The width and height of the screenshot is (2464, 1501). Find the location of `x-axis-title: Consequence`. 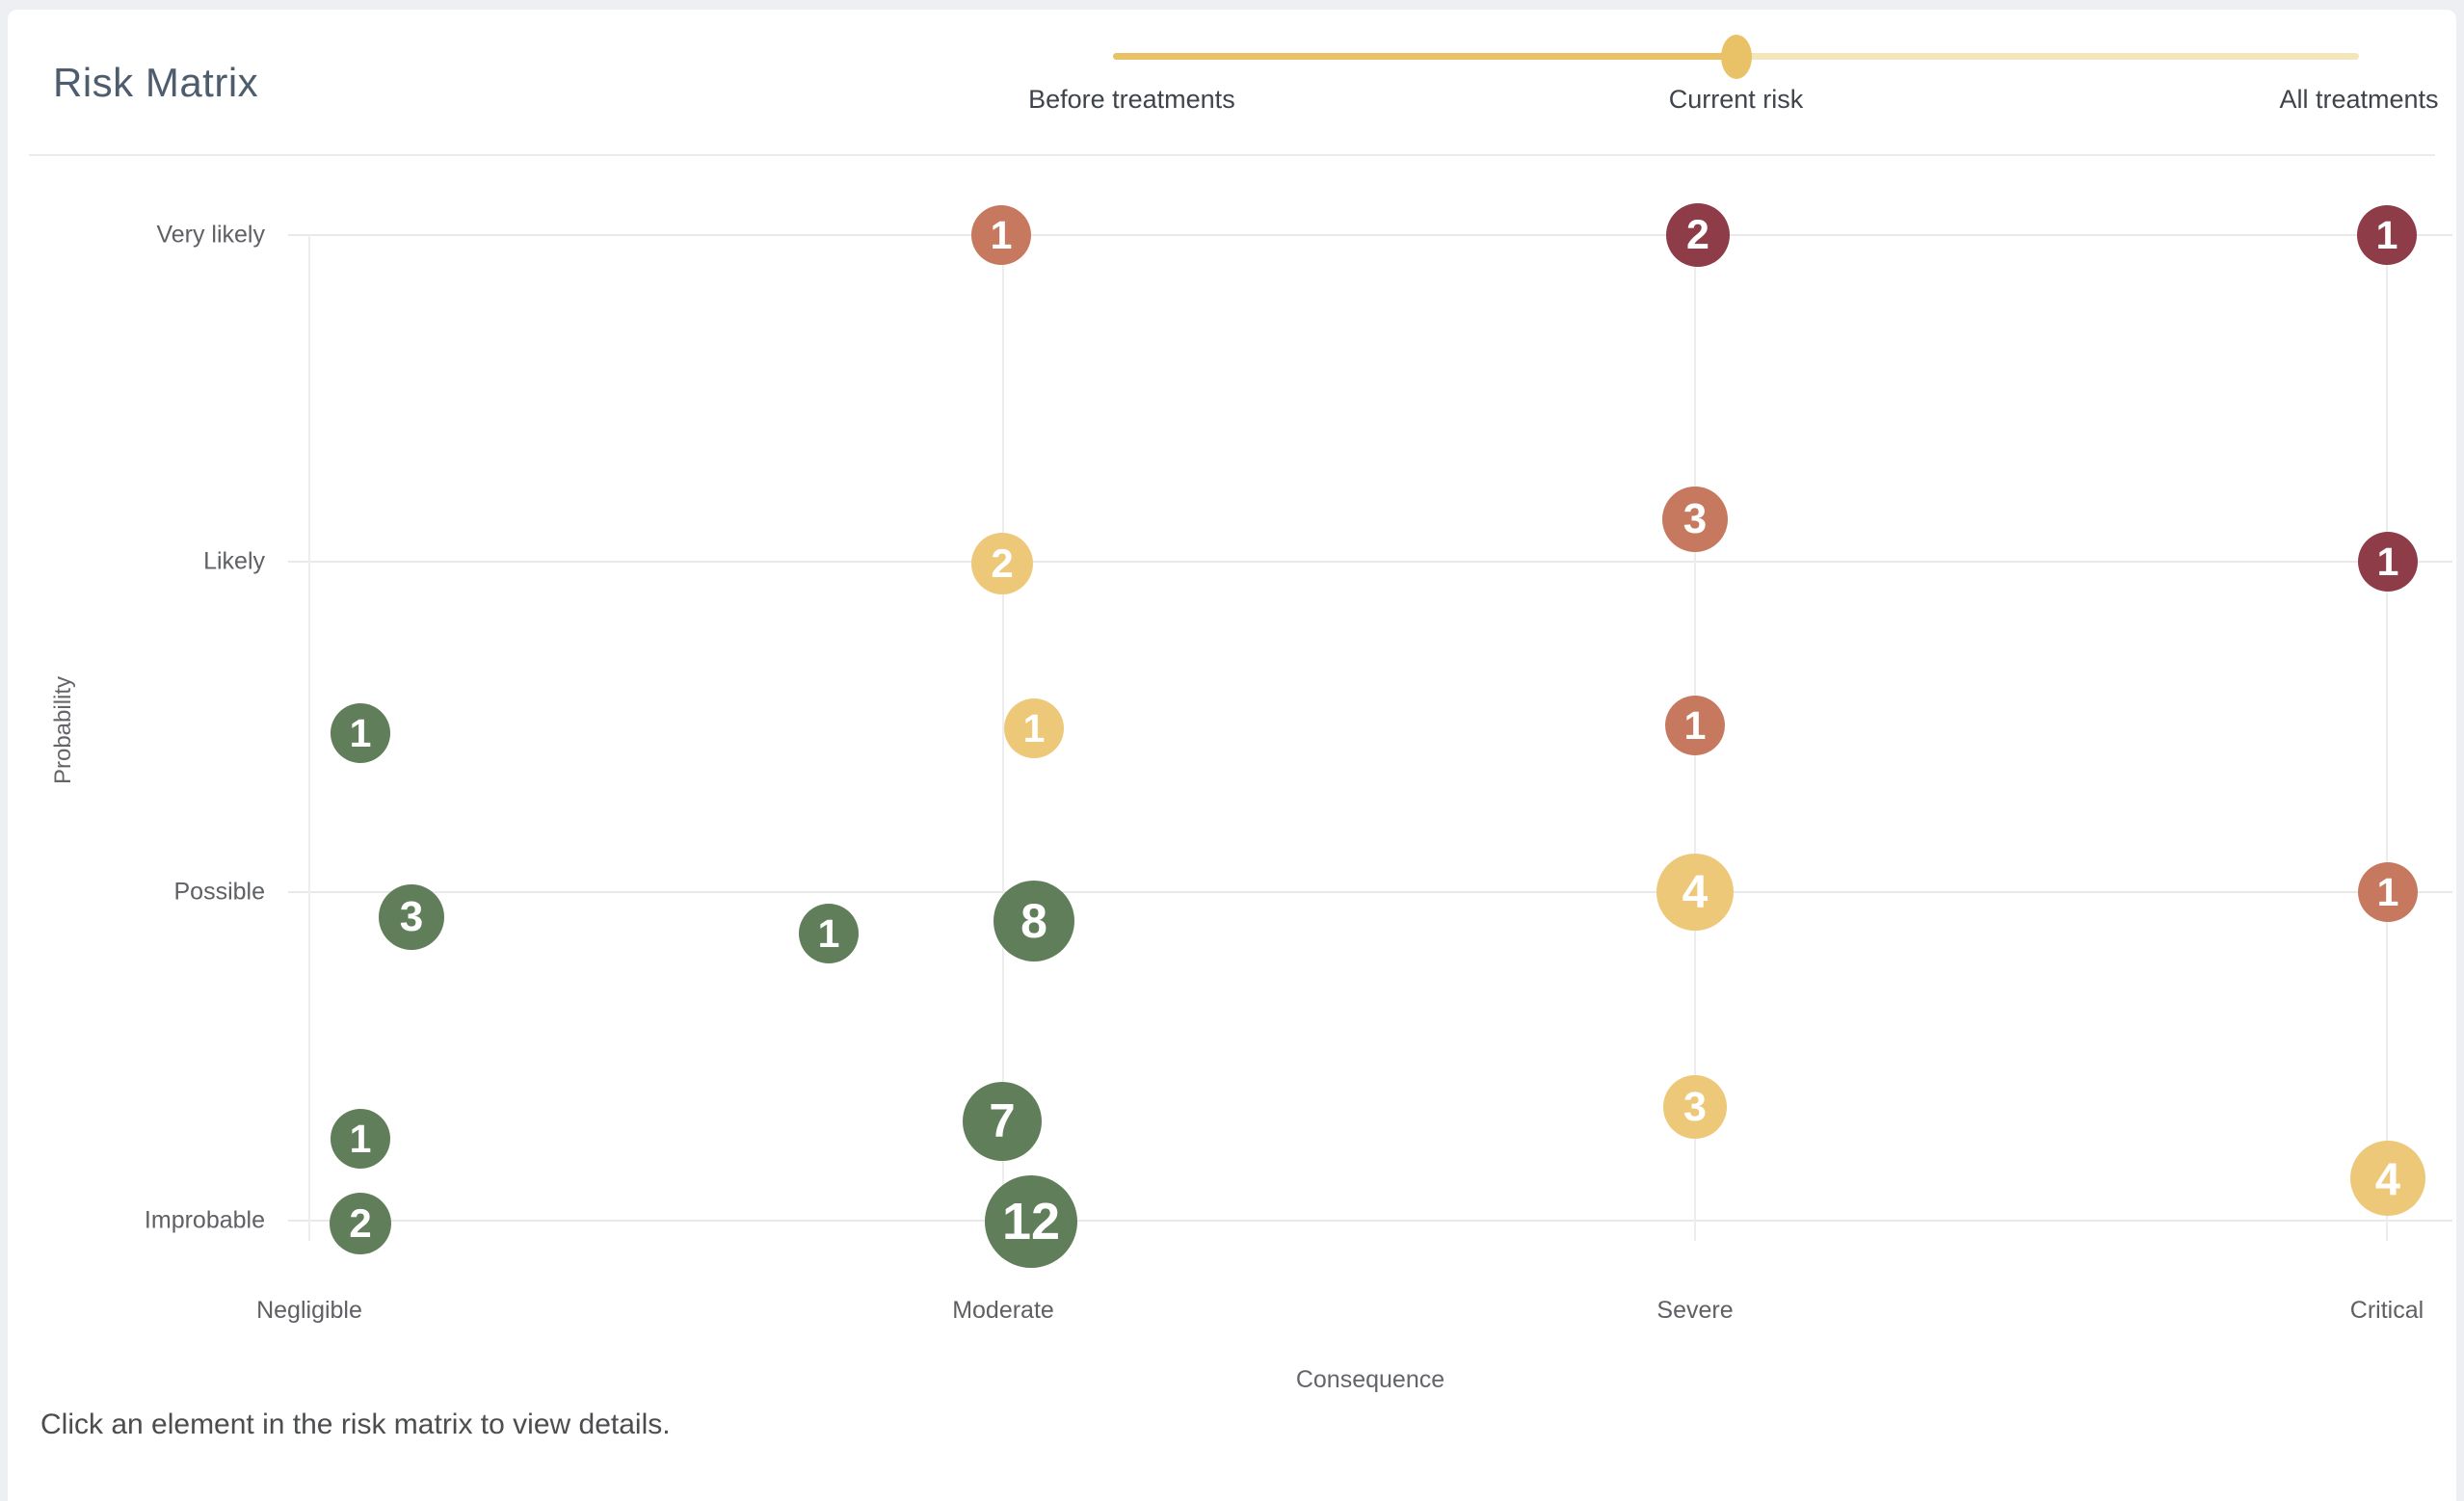

x-axis-title: Consequence is located at coordinates (1370, 1379).